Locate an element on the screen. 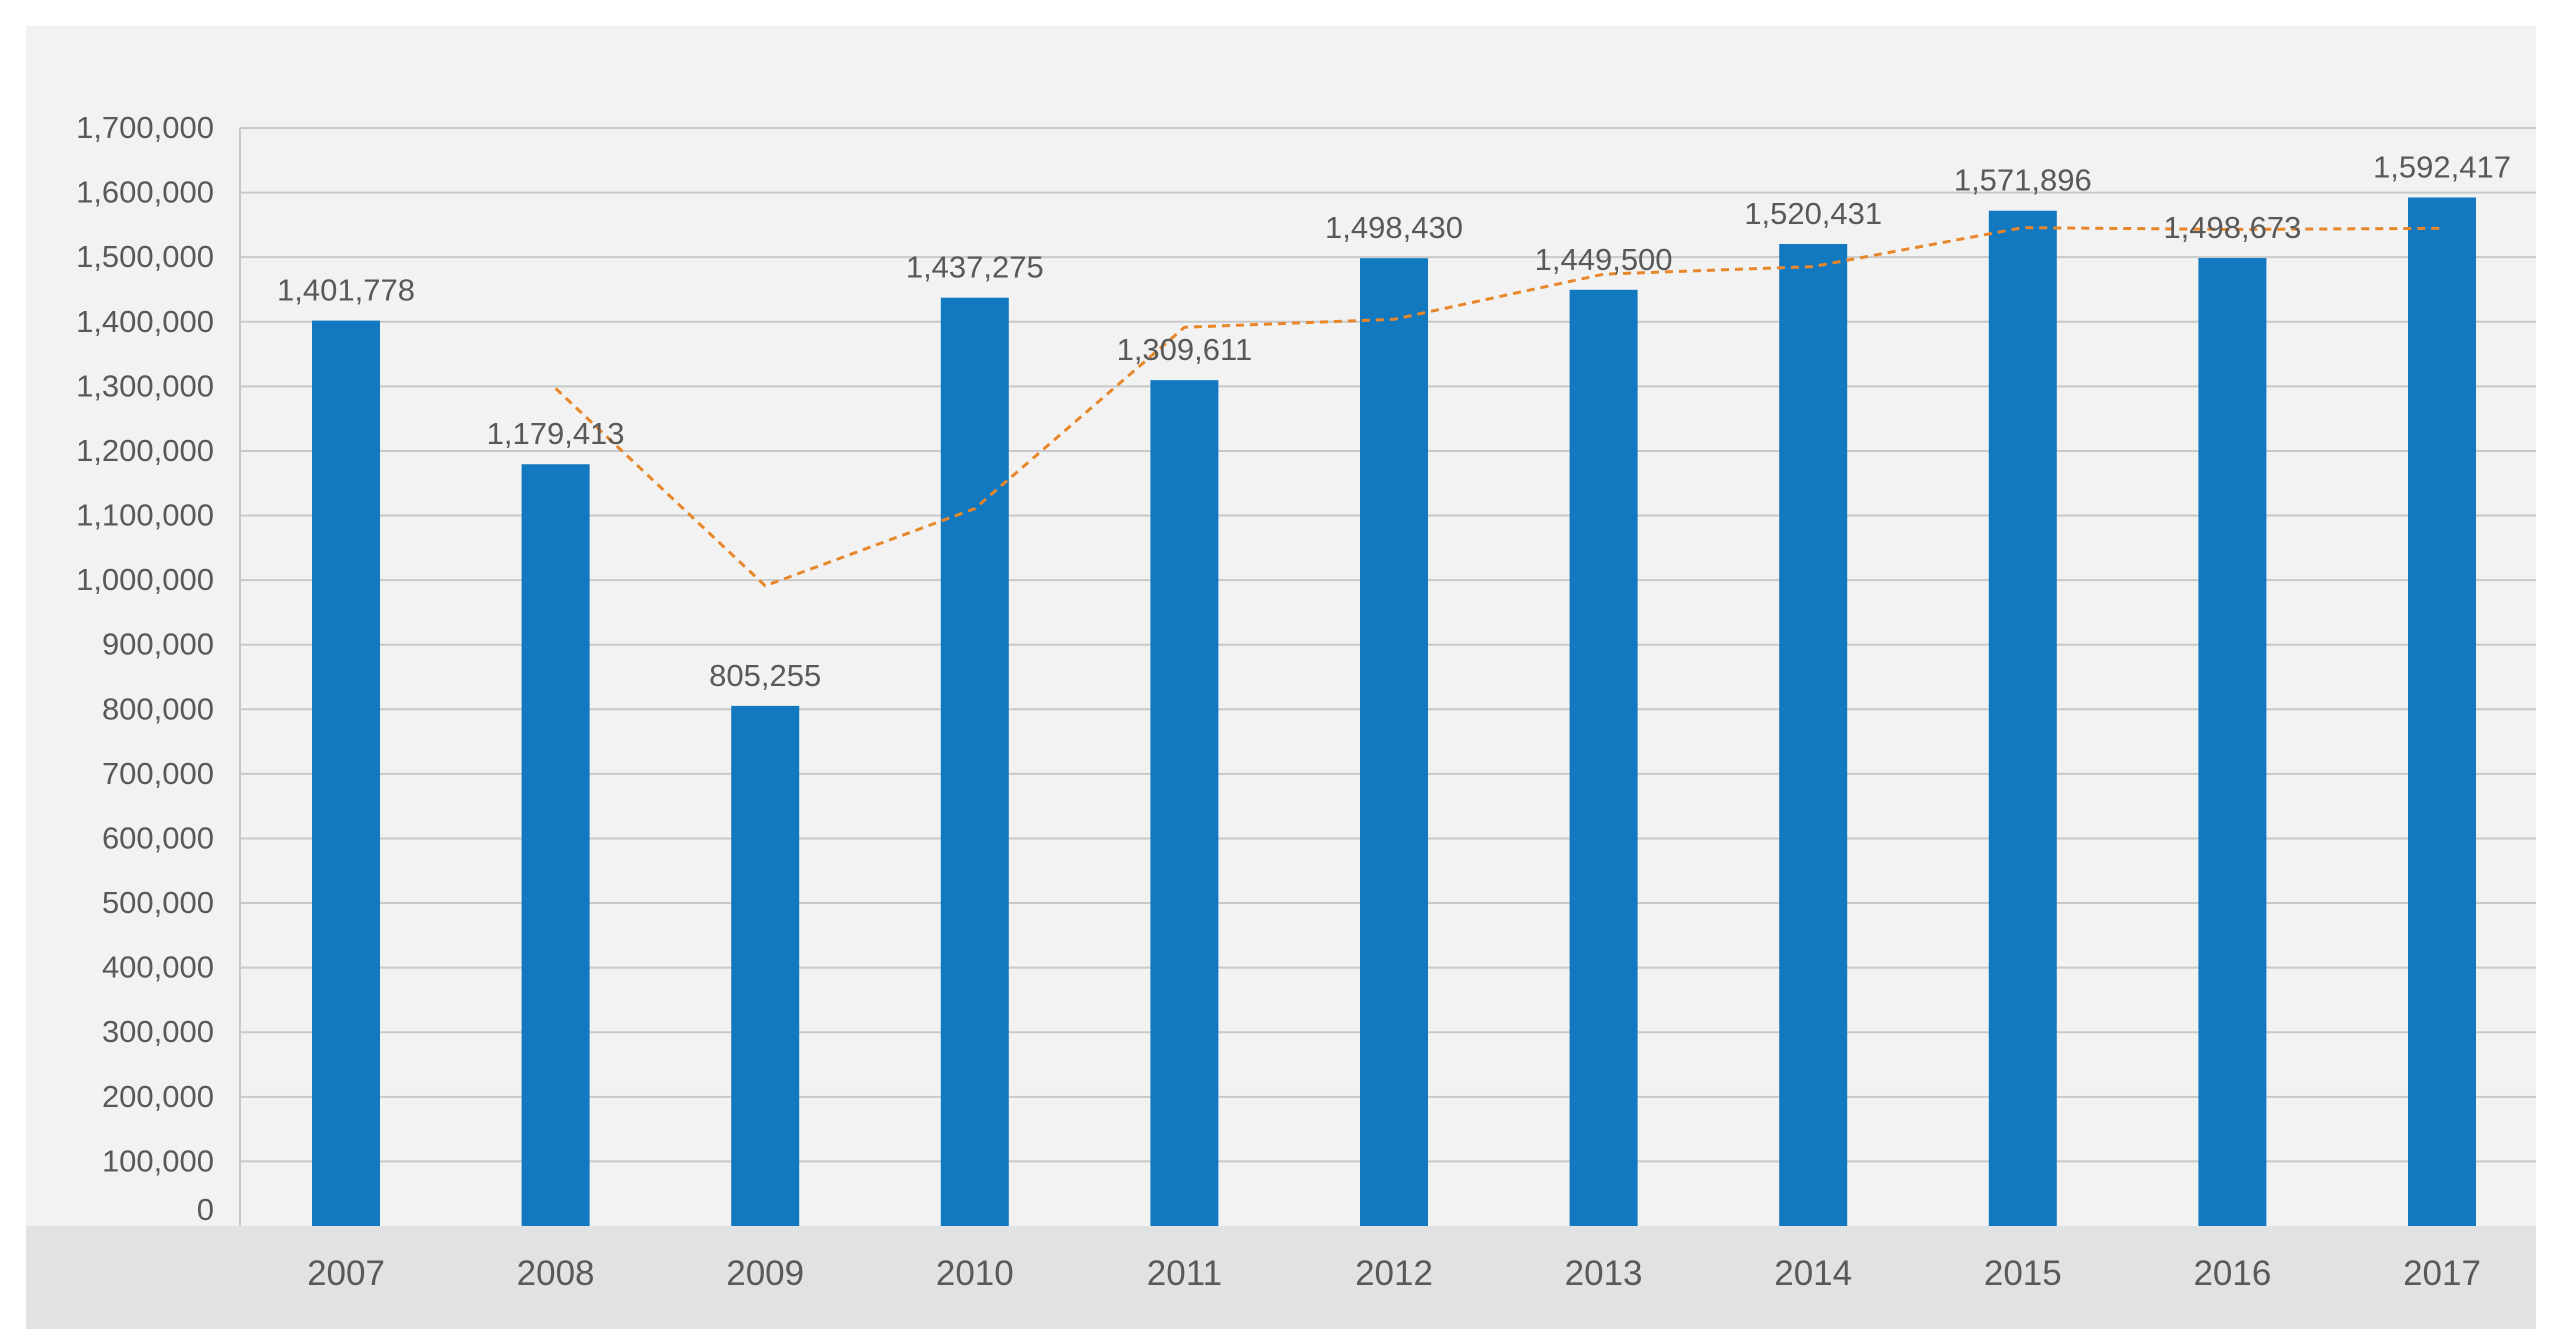  x-tick-label: 2016 is located at coordinates (2232, 1273).